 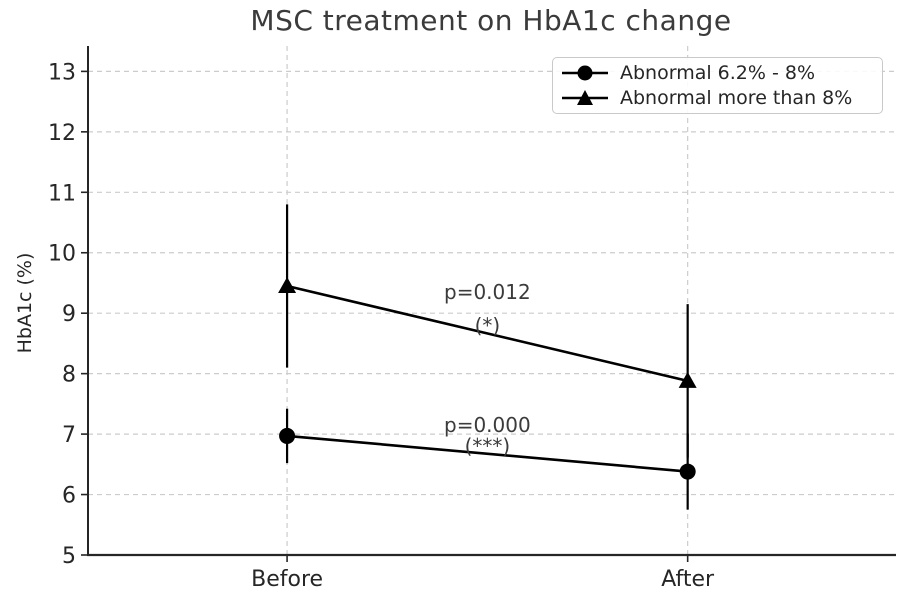 I want to click on legend-item-label: Abnormal 6.2% - 8%, so click(x=718, y=72).